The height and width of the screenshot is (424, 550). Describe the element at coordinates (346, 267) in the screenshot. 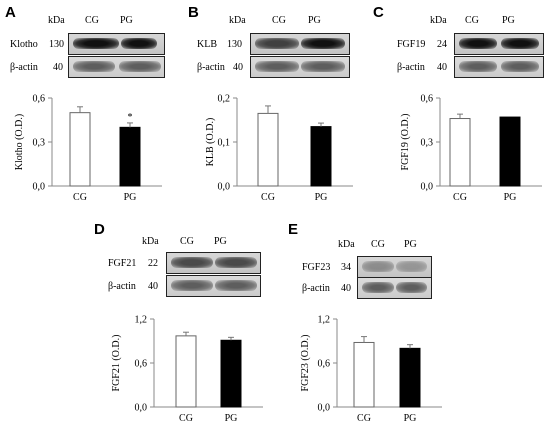

I see `protein-kda: 34` at that location.